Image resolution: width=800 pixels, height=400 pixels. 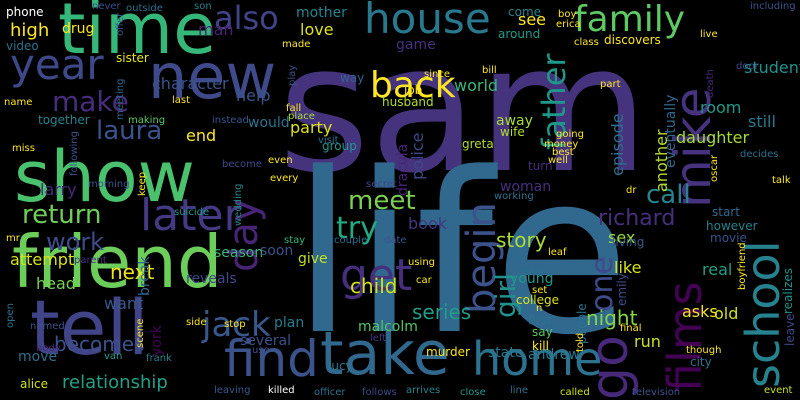 What do you see at coordinates (539, 308) in the screenshot?
I see `word-cloud-word: n` at bounding box center [539, 308].